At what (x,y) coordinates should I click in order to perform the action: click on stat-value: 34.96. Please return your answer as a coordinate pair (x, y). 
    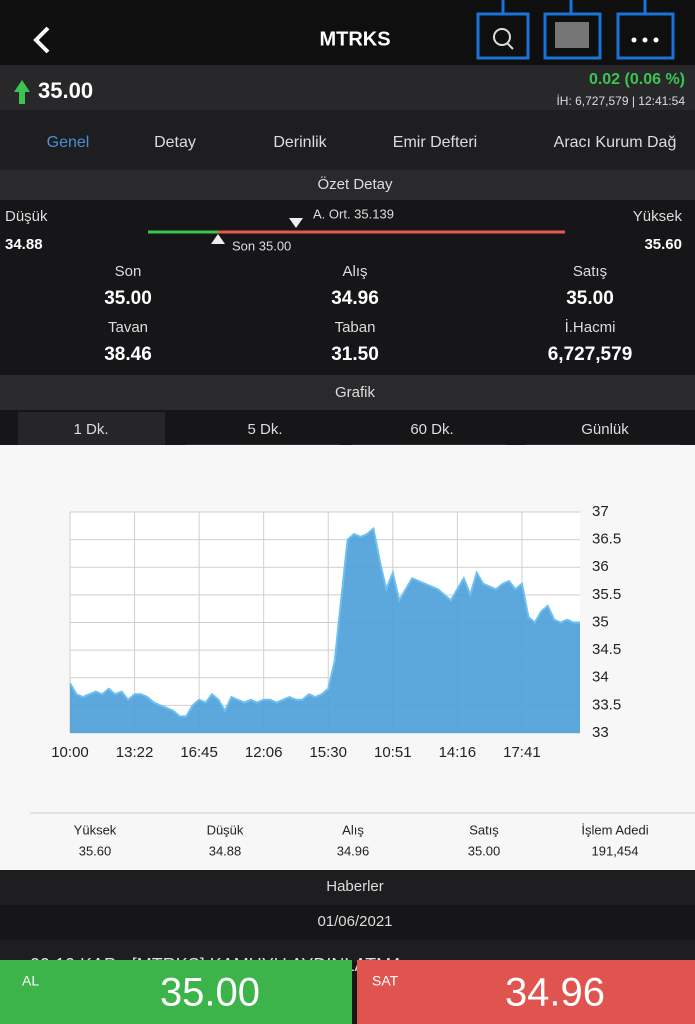
    Looking at the image, I should click on (353, 850).